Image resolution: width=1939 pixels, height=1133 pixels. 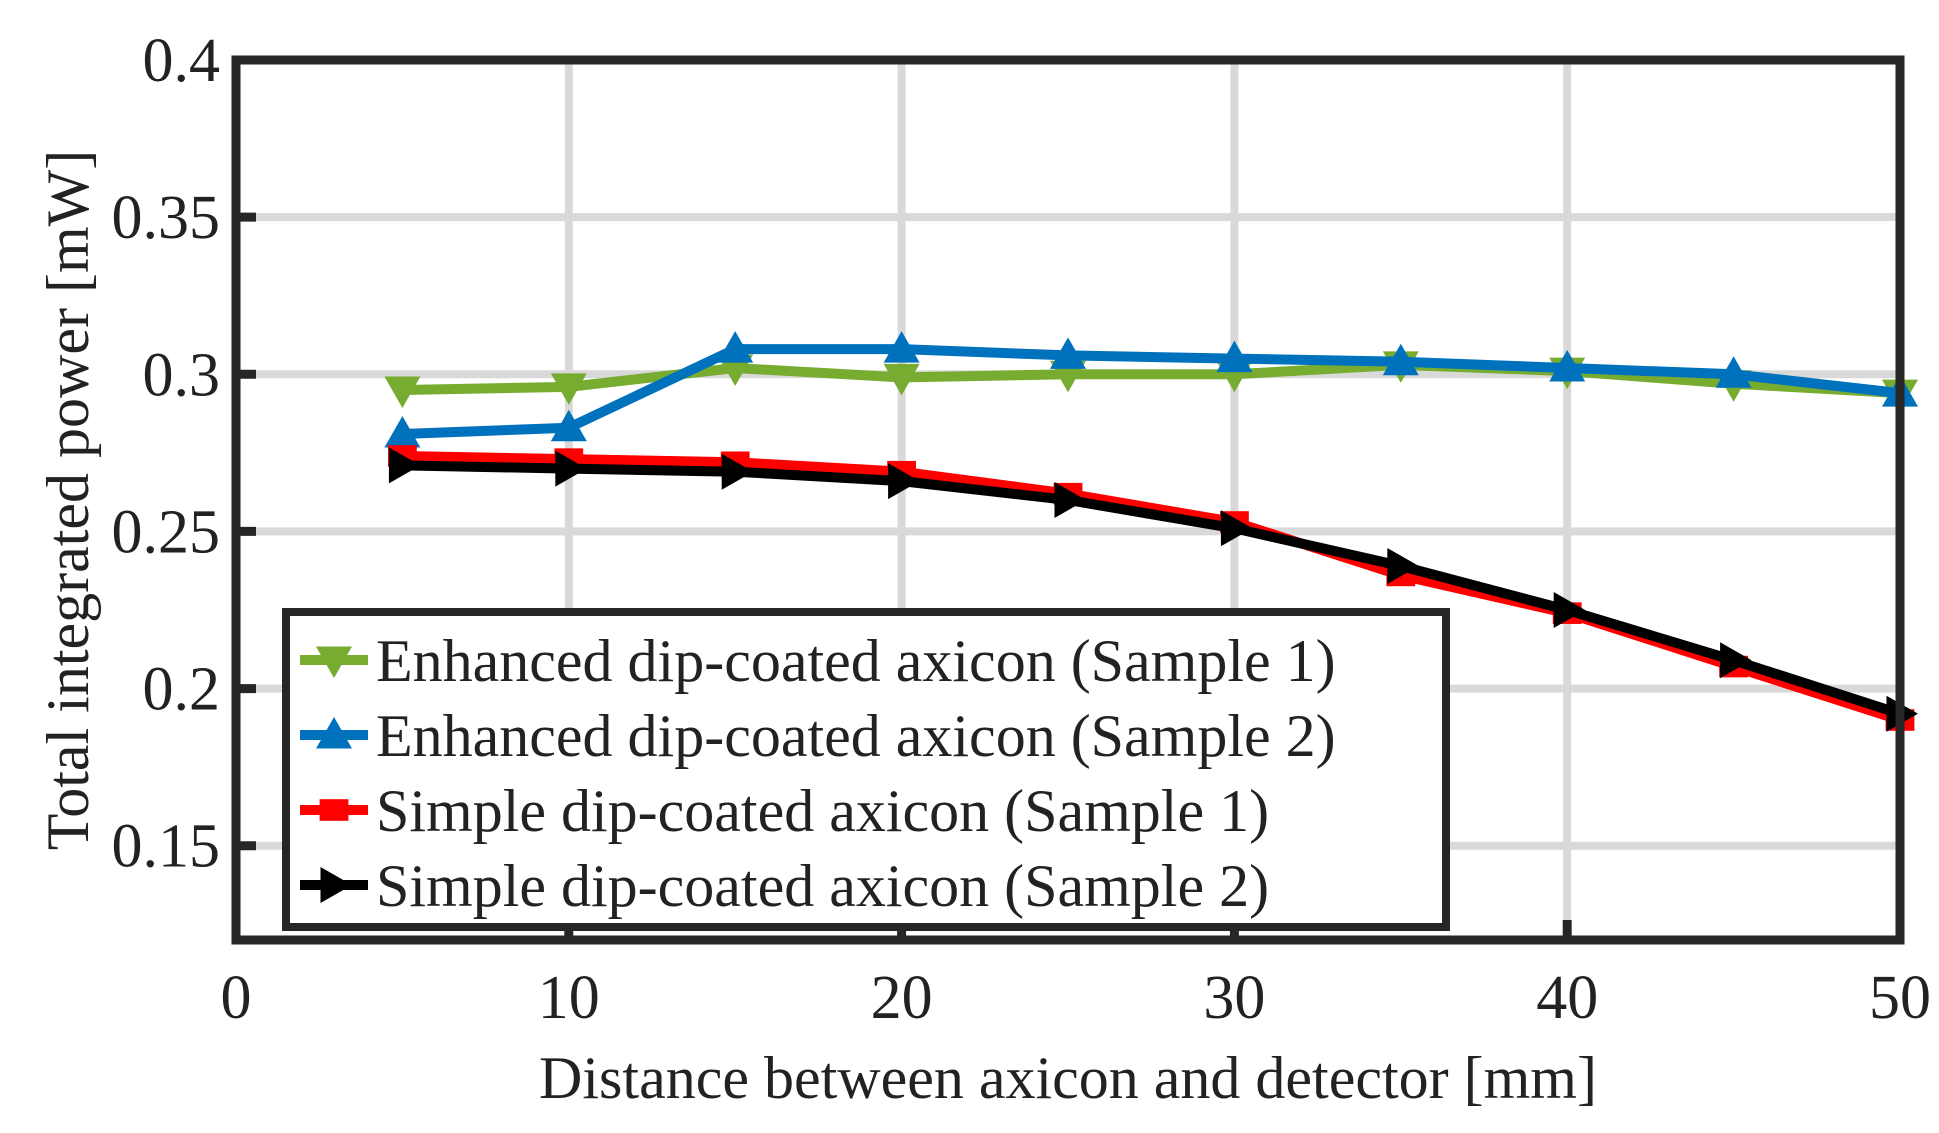 I want to click on y-tick-label: 0.4, so click(x=182, y=61).